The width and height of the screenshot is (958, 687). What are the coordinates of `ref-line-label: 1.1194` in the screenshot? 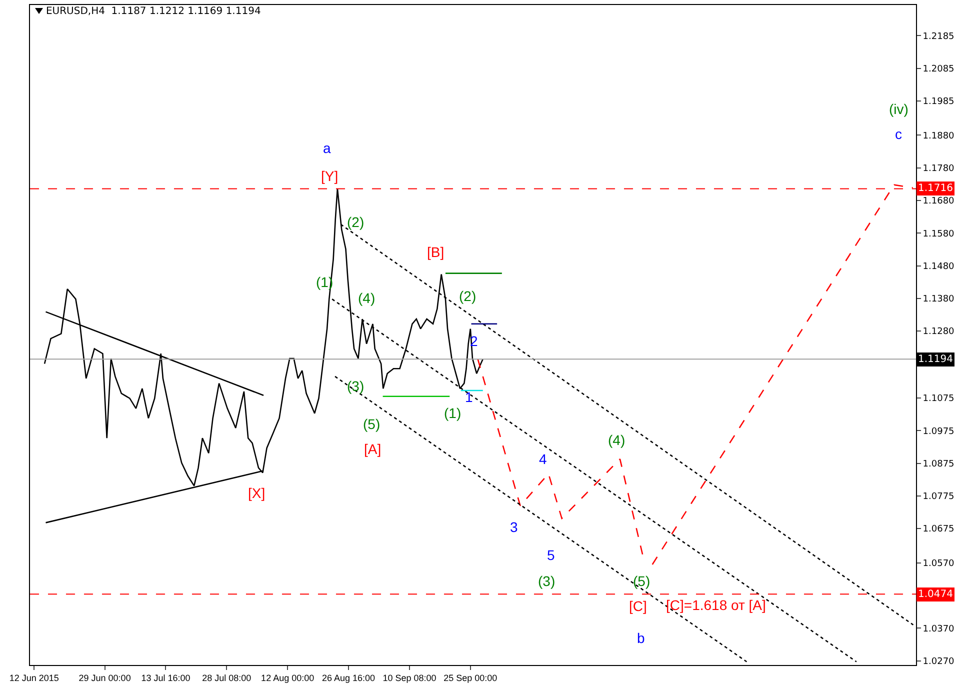 It's located at (935, 359).